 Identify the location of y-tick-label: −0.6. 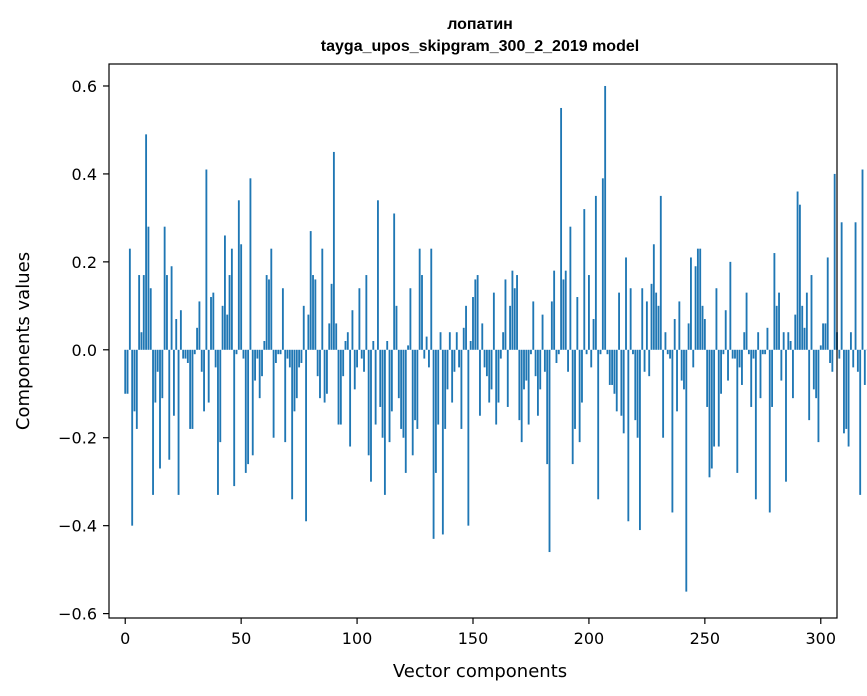
(77, 614).